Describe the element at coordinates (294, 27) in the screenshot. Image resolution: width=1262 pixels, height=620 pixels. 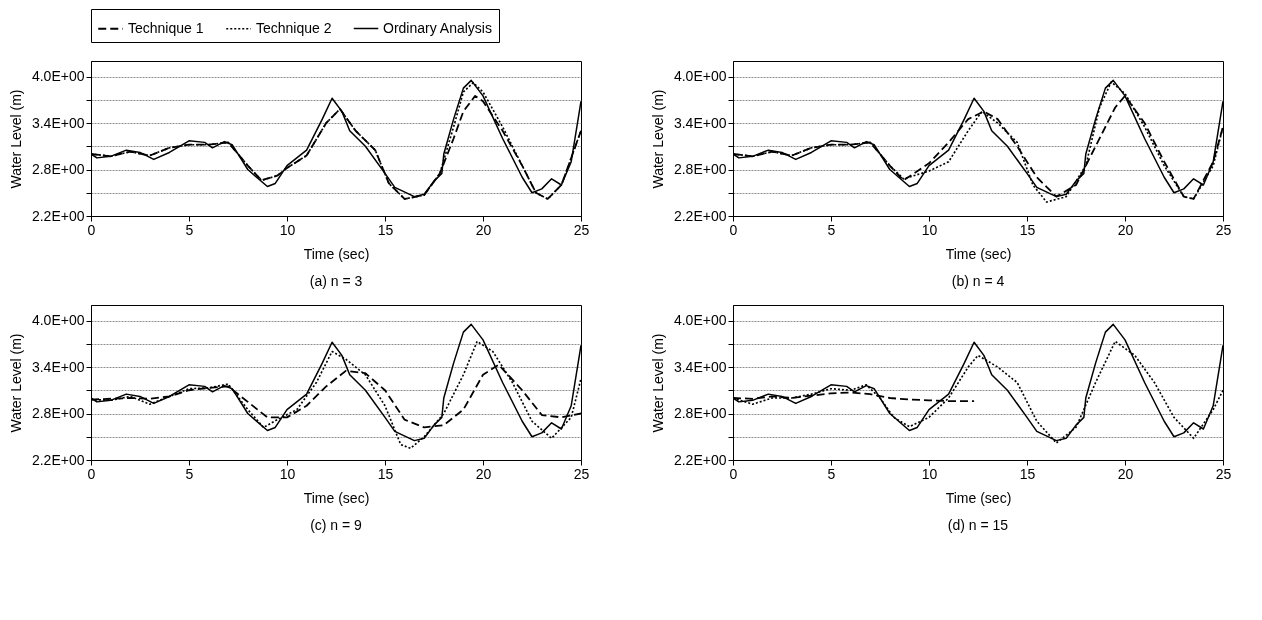
I see `legend-label: Technique 2` at that location.